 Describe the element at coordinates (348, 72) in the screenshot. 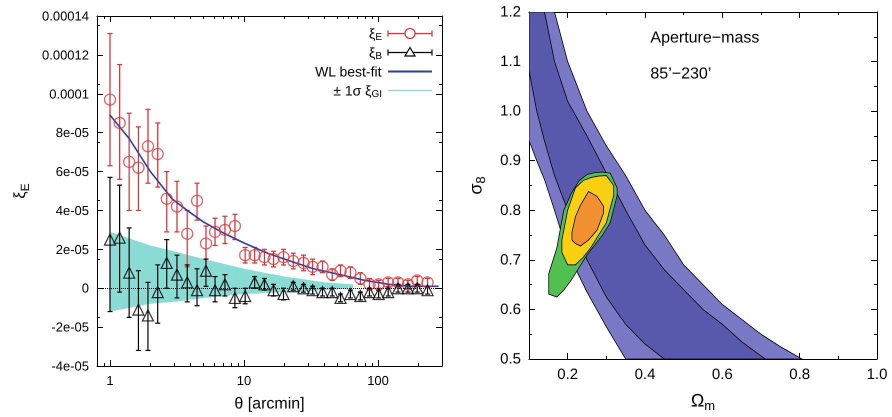

I see `legend-label: WL best-fit` at that location.